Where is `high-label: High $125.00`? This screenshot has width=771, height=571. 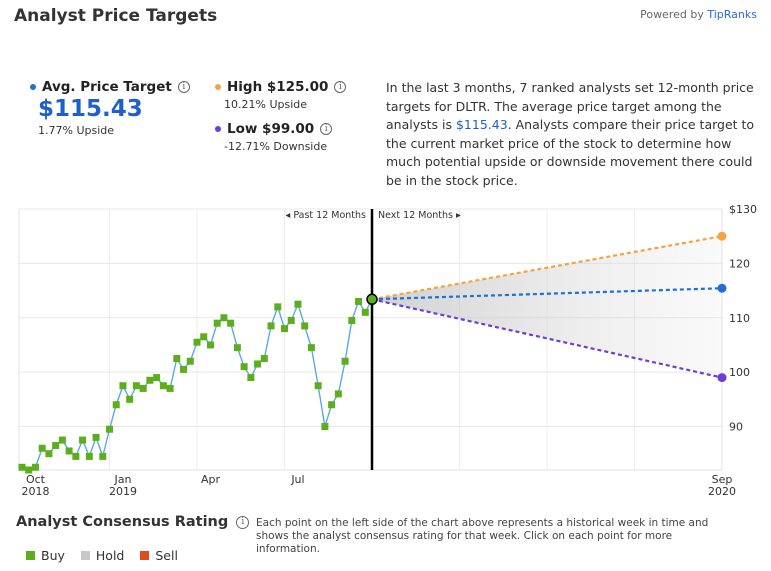 high-label: High $125.00 is located at coordinates (278, 87).